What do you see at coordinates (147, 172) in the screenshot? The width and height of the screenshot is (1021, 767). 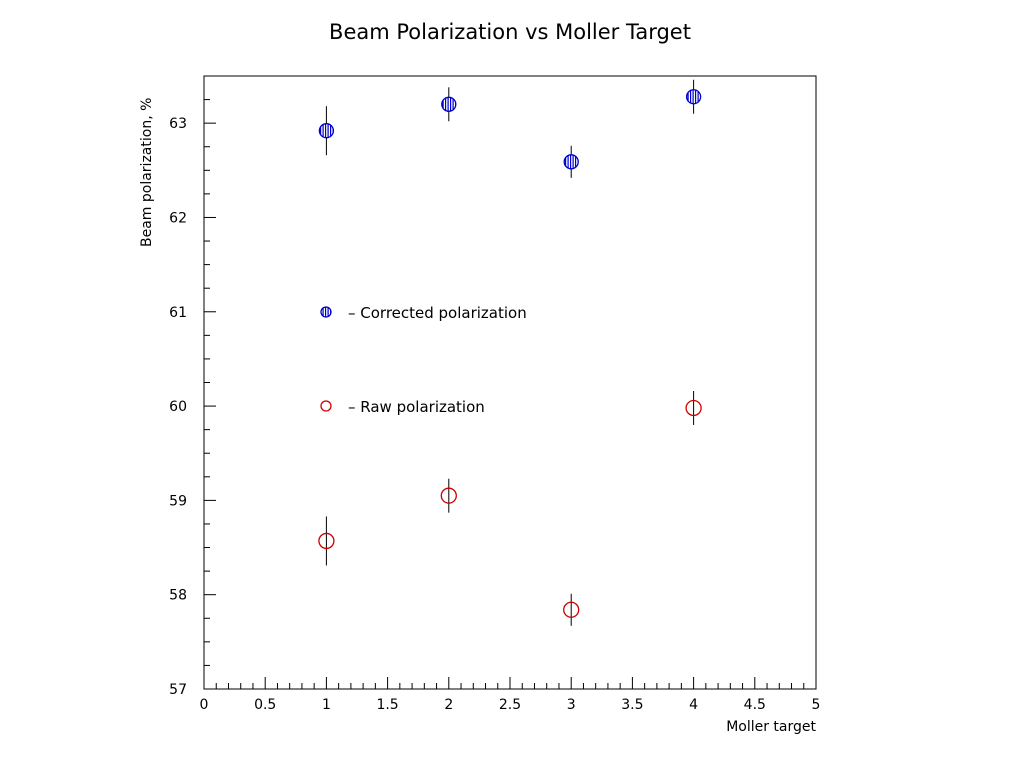 I see `y-axis-label: Beam polarization, %` at bounding box center [147, 172].